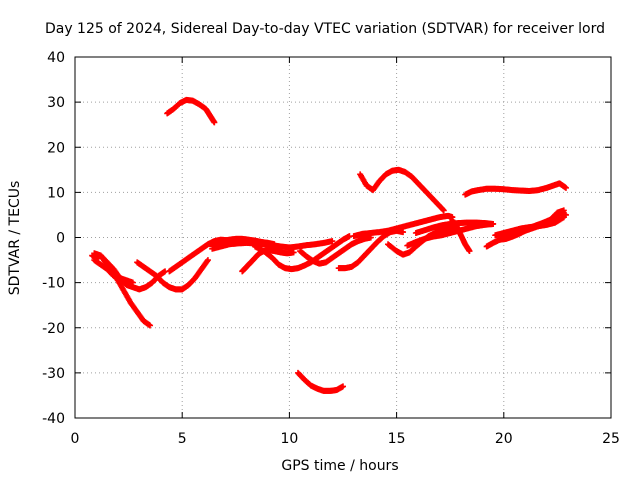 Image resolution: width=640 pixels, height=480 pixels. Describe the element at coordinates (75, 439) in the screenshot. I see `x-tick-label: 0` at that location.